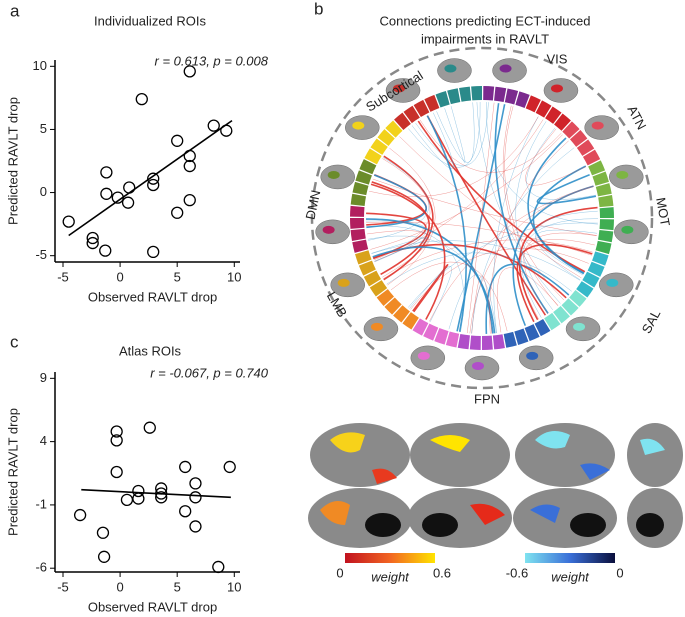  What do you see at coordinates (212, 60) in the screenshot?
I see `annotation: r = 0.613, p = 0.008` at bounding box center [212, 60].